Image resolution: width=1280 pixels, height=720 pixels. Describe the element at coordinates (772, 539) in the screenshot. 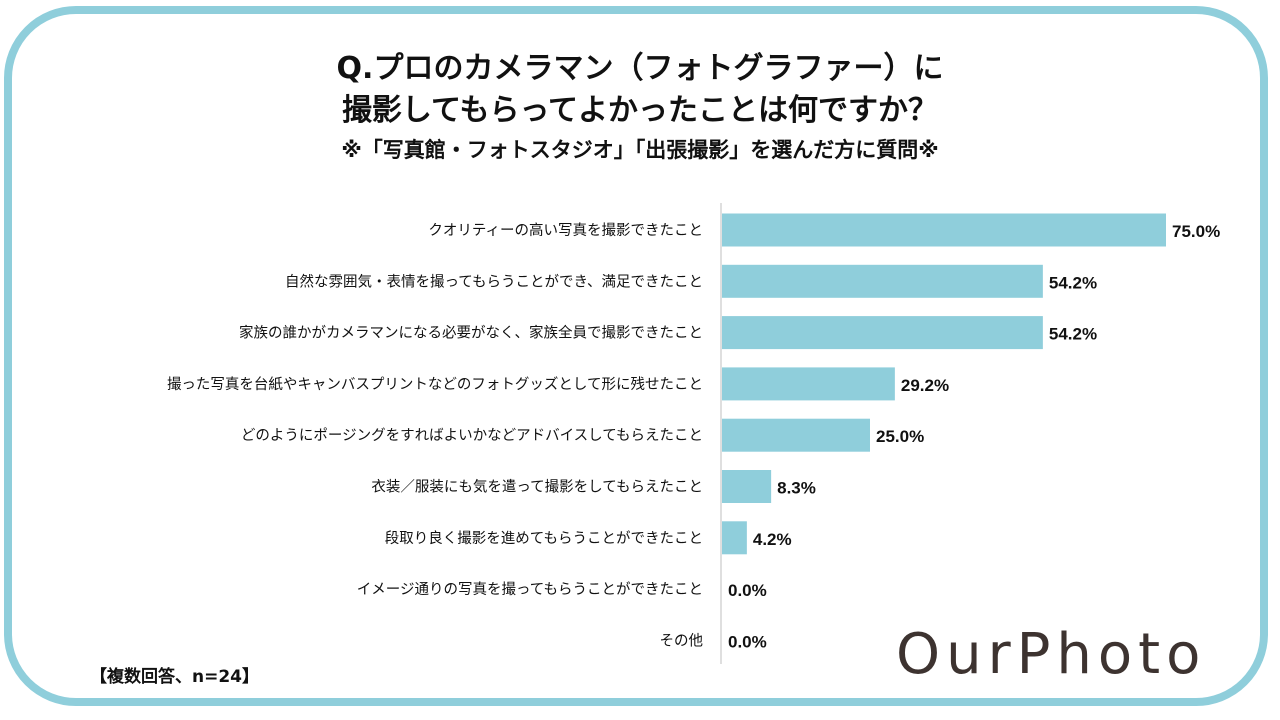

I see `value-label-7: 4.2%` at that location.